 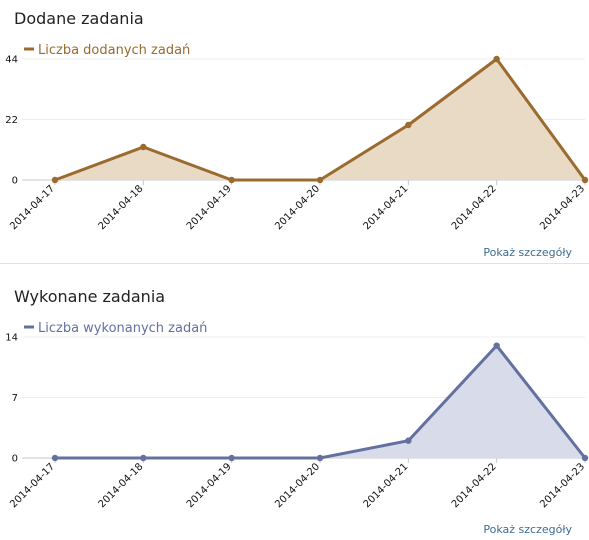 What do you see at coordinates (11, 338) in the screenshot?
I see `y-tick-label: 14` at bounding box center [11, 338].